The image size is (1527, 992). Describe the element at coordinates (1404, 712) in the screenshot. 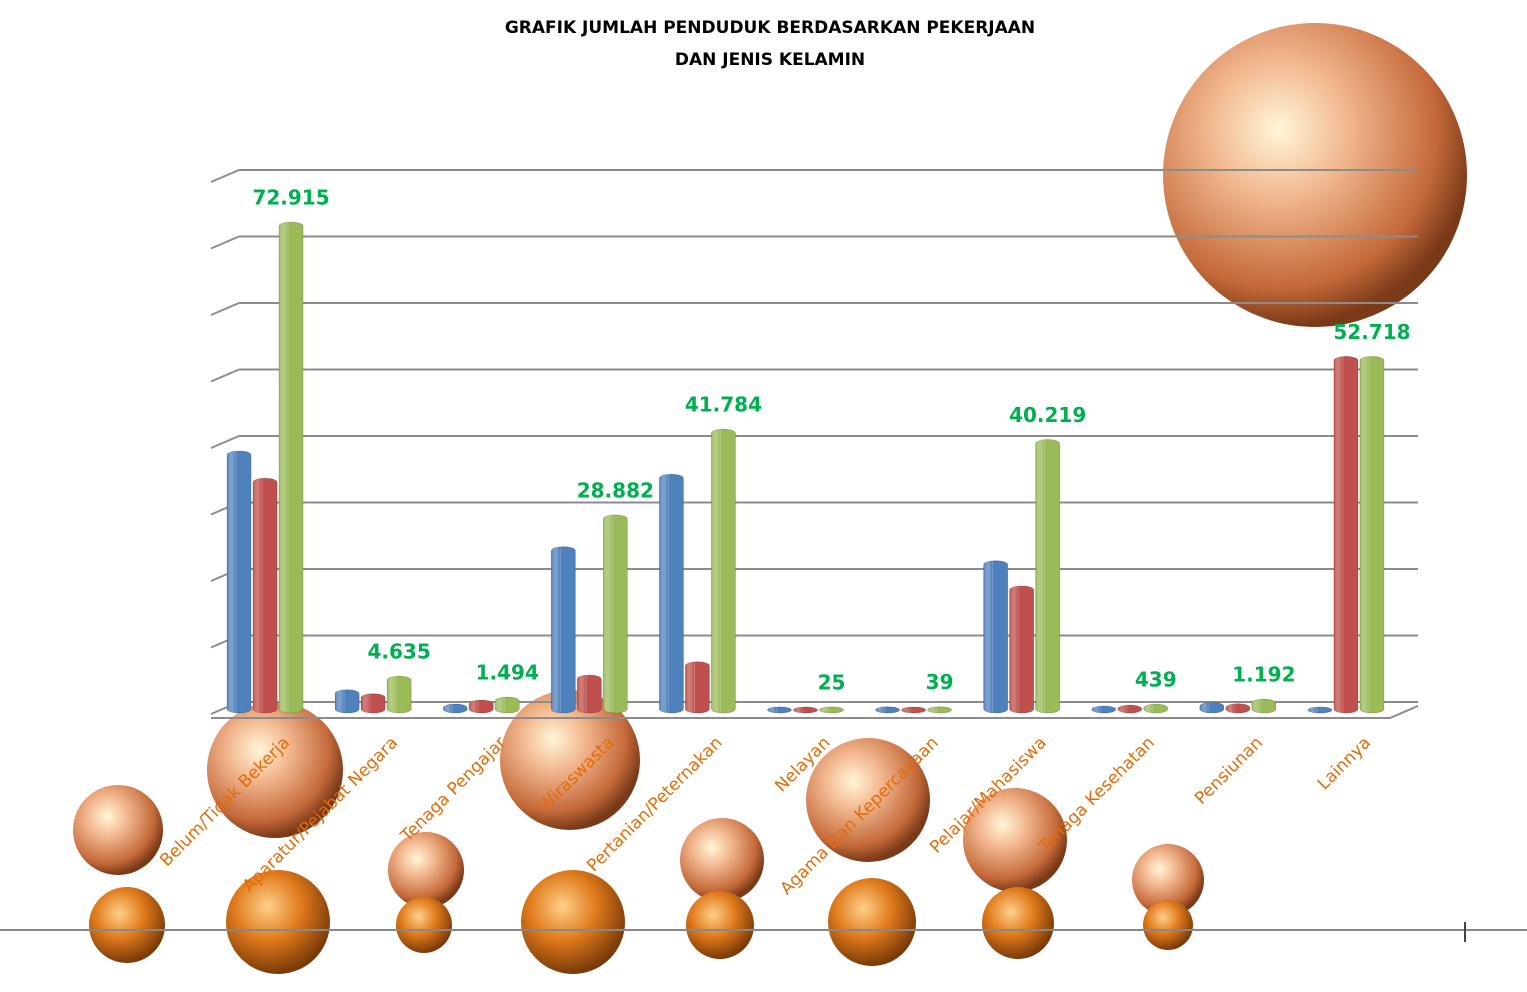

I see `axis-line` at that location.